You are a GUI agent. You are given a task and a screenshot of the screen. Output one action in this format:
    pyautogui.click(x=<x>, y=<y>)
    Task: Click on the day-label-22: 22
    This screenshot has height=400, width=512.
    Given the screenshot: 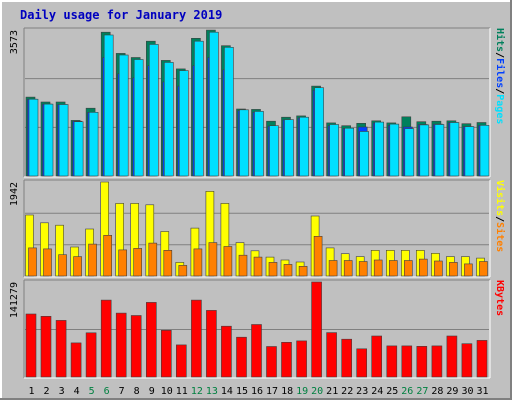 What is the action you would take?
    pyautogui.click(x=347, y=391)
    